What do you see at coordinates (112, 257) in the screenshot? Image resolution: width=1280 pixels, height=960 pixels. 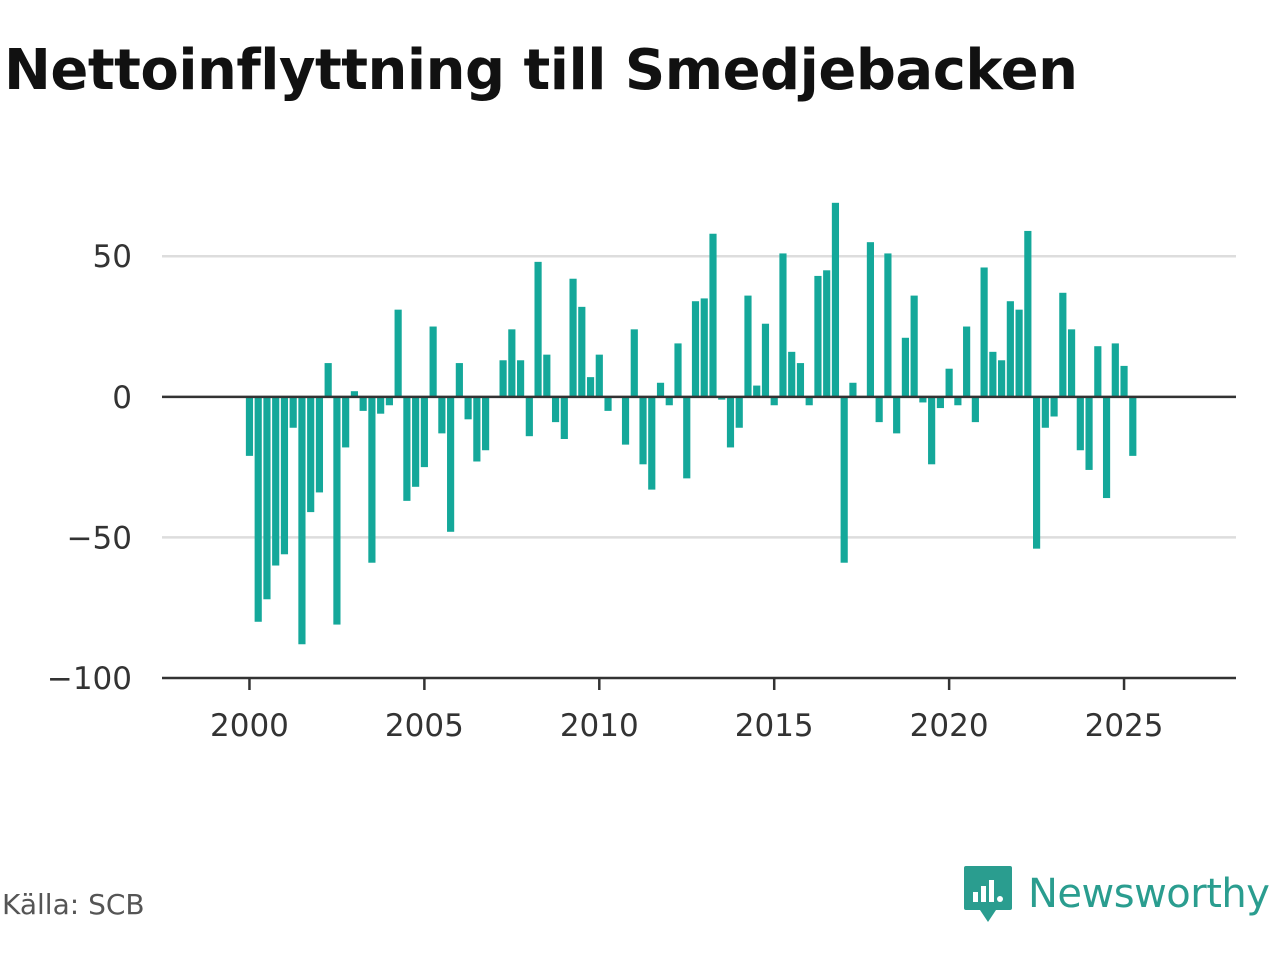 I see `y-tick-label: 50` at bounding box center [112, 257].